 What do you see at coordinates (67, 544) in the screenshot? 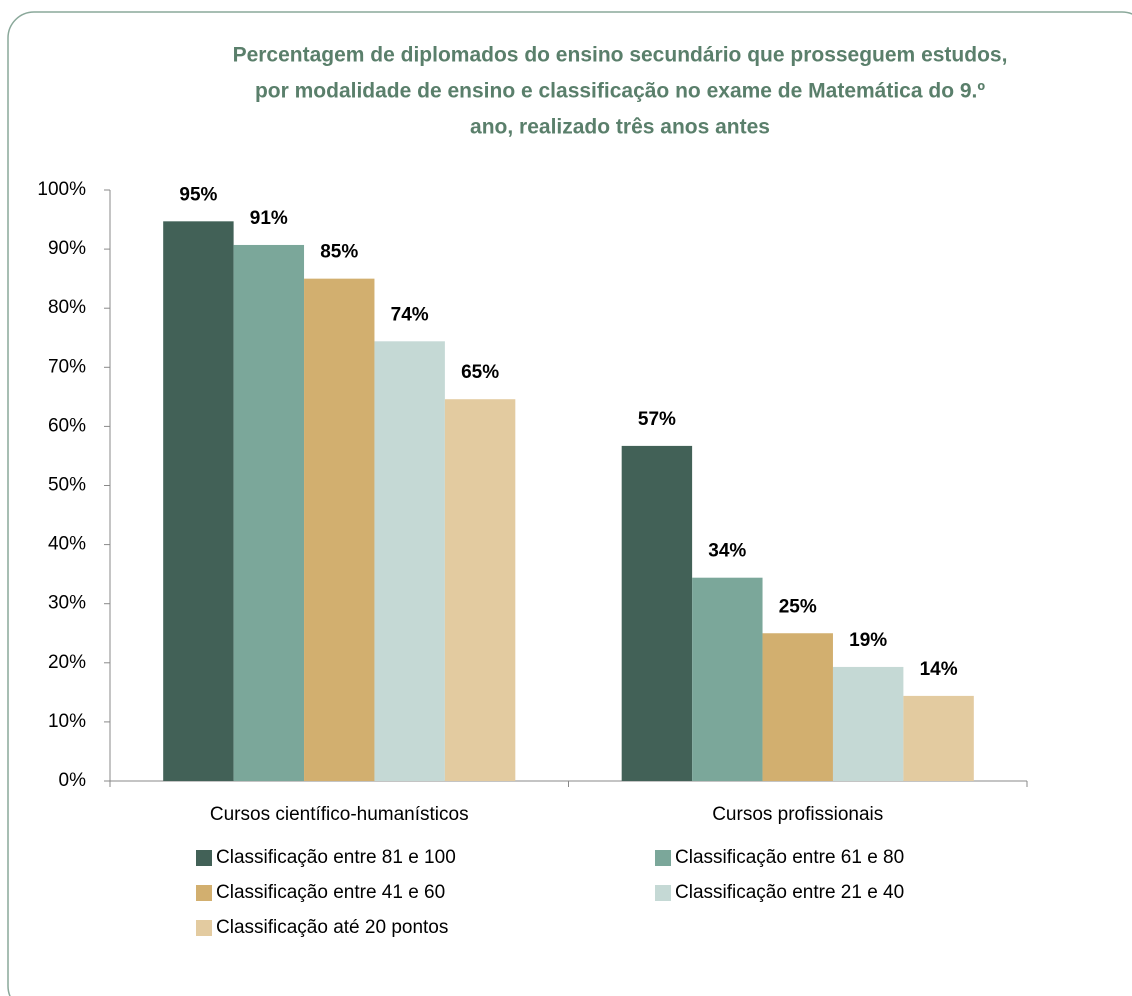
I see `y-tick-label: 40%` at bounding box center [67, 544].